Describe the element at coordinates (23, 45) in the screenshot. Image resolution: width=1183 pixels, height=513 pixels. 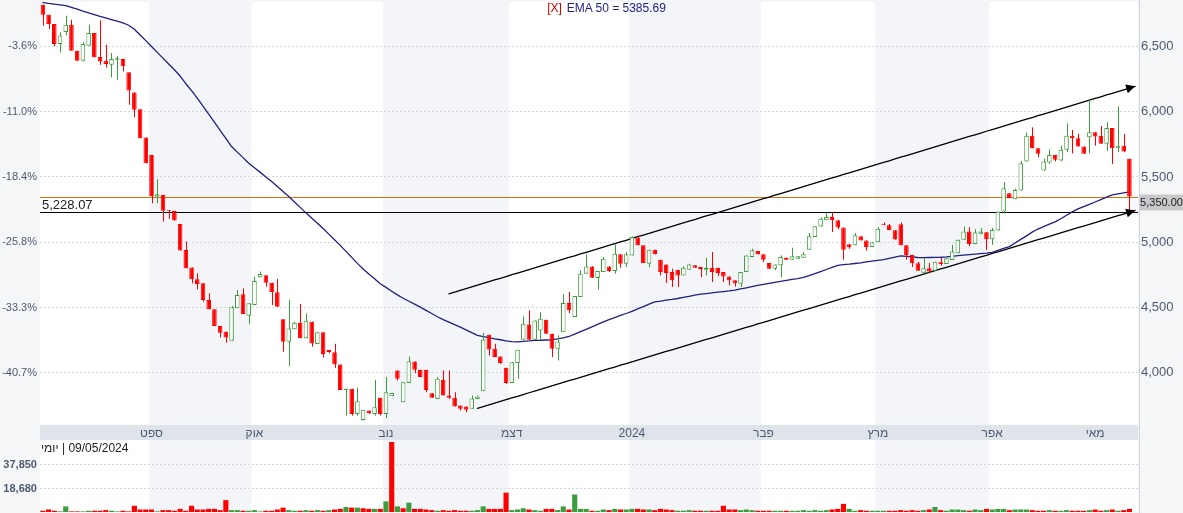
I see `y2-tick-label: -3.6%` at that location.